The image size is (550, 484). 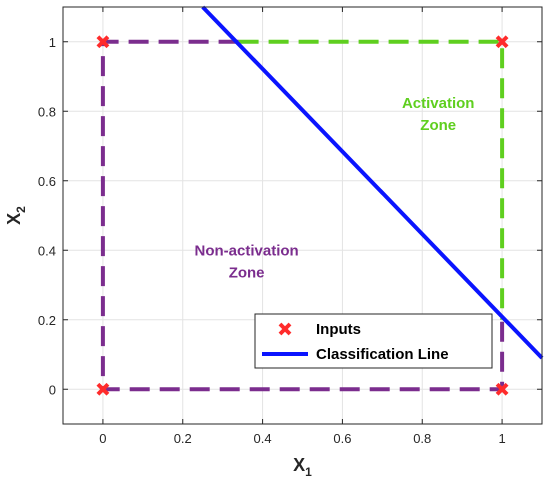 I want to click on y-axis-label-main: X, so click(x=14, y=219).